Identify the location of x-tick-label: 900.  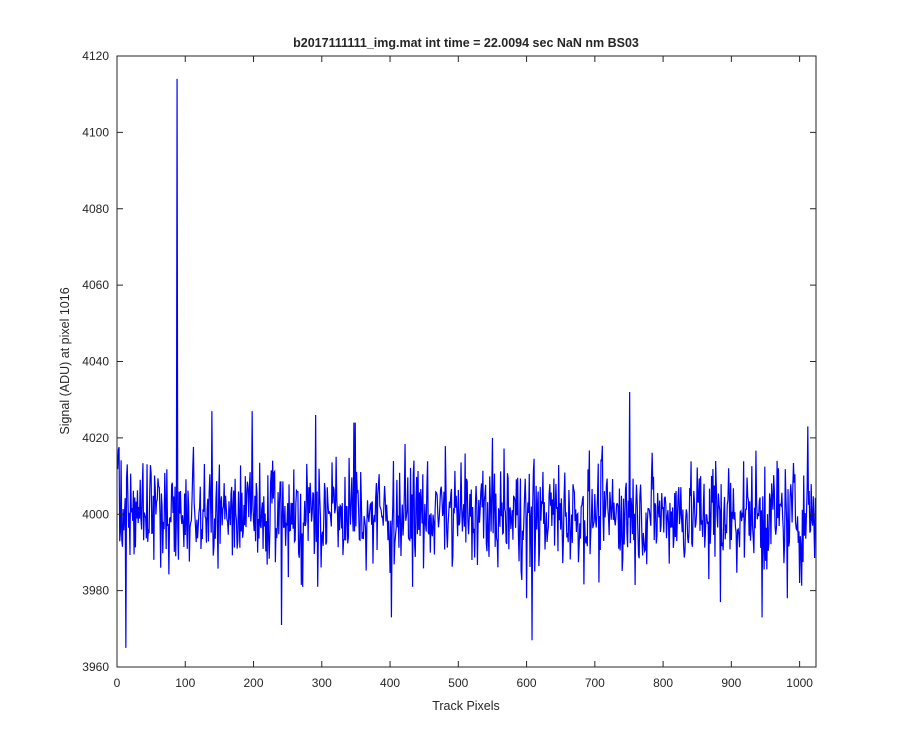
(731, 683).